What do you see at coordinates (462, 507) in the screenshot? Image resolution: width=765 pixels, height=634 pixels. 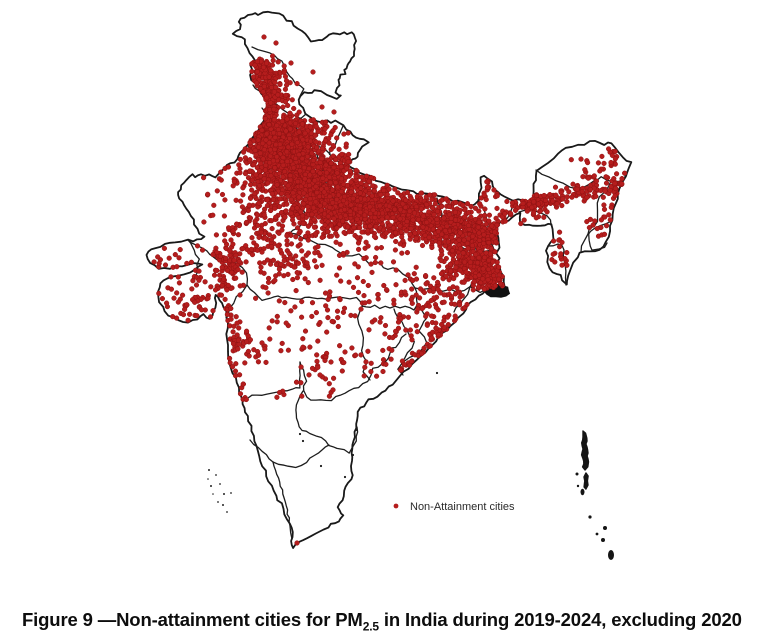 I see `svg-text: Non-Attainment cities` at bounding box center [462, 507].